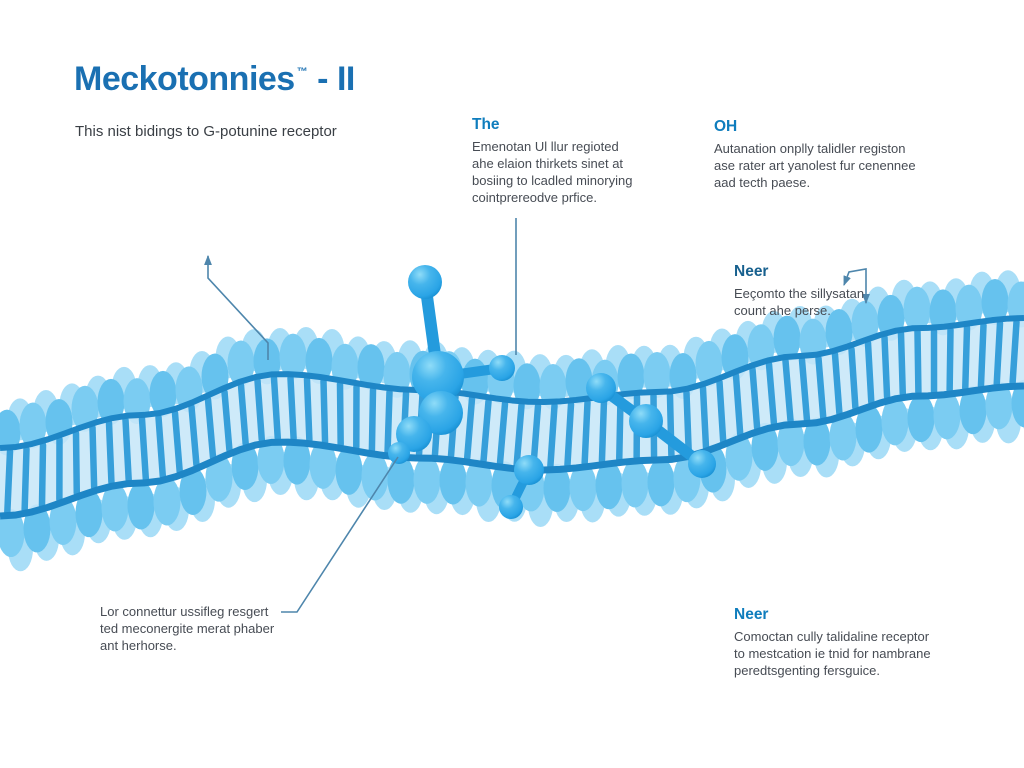 The height and width of the screenshot is (768, 1024). What do you see at coordinates (762, 182) in the screenshot?
I see `annotation-line: aad tecth paese.` at bounding box center [762, 182].